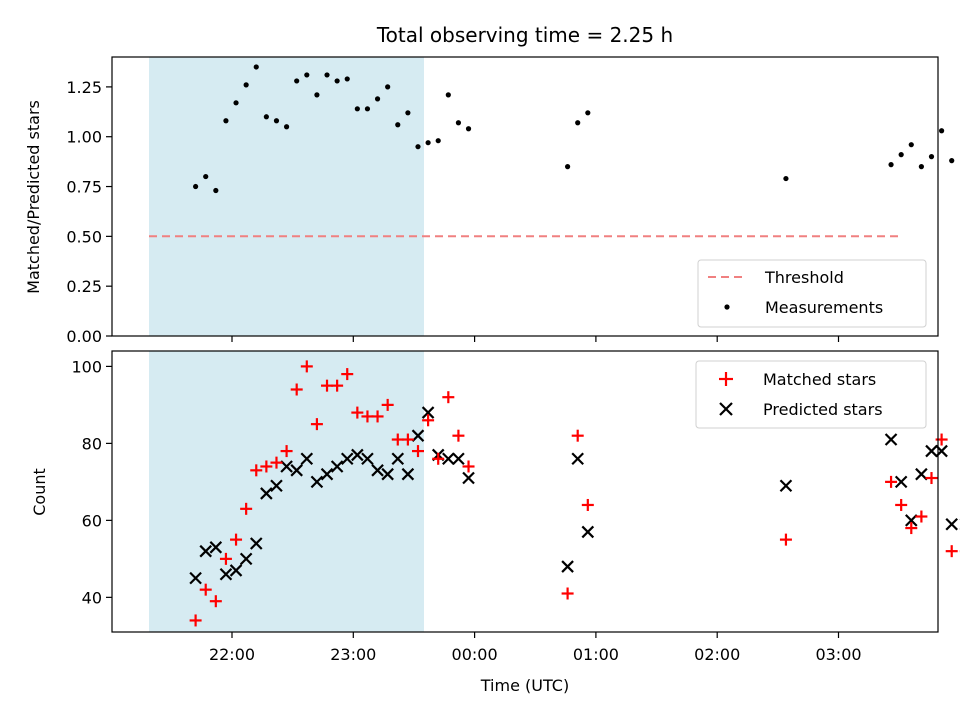 Image resolution: width=960 pixels, height=720 pixels. What do you see at coordinates (33, 197) in the screenshot?
I see `ratio-y-axis-label: Matched/Predicted stars` at bounding box center [33, 197].